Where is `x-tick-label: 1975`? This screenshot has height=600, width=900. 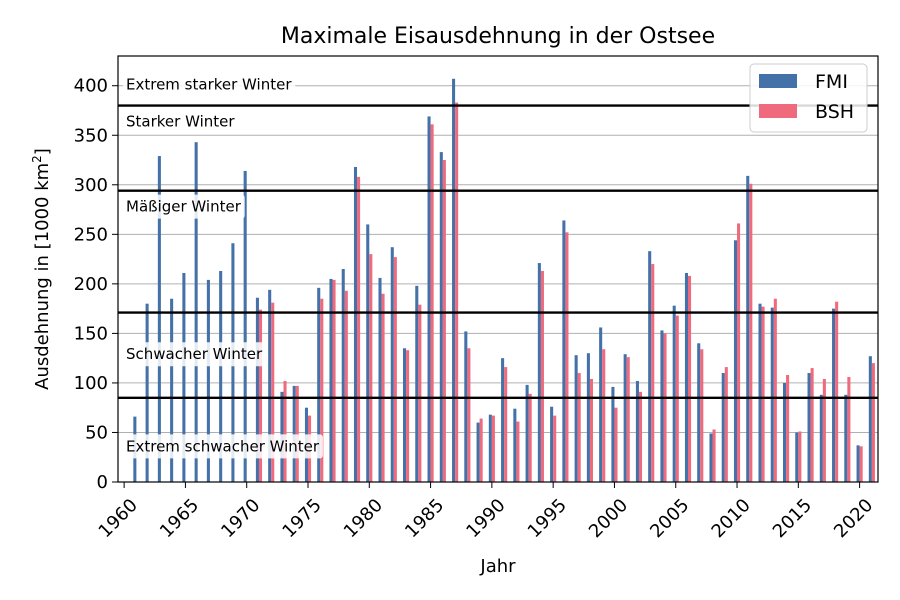
x-tick-label: 1975 is located at coordinates (301, 518).